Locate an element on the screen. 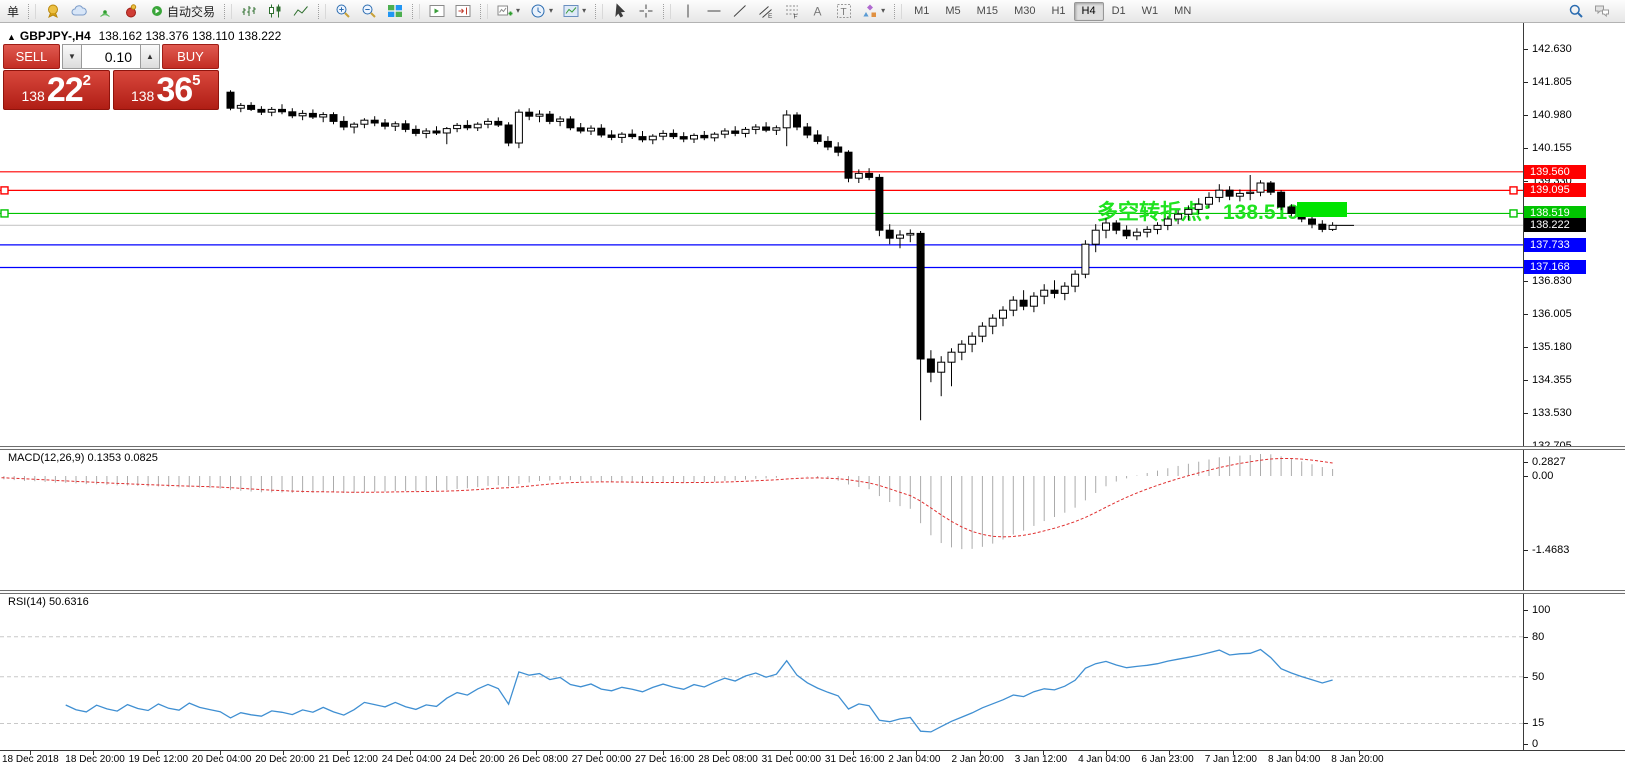  tf-m1: M1 is located at coordinates (921, 11).